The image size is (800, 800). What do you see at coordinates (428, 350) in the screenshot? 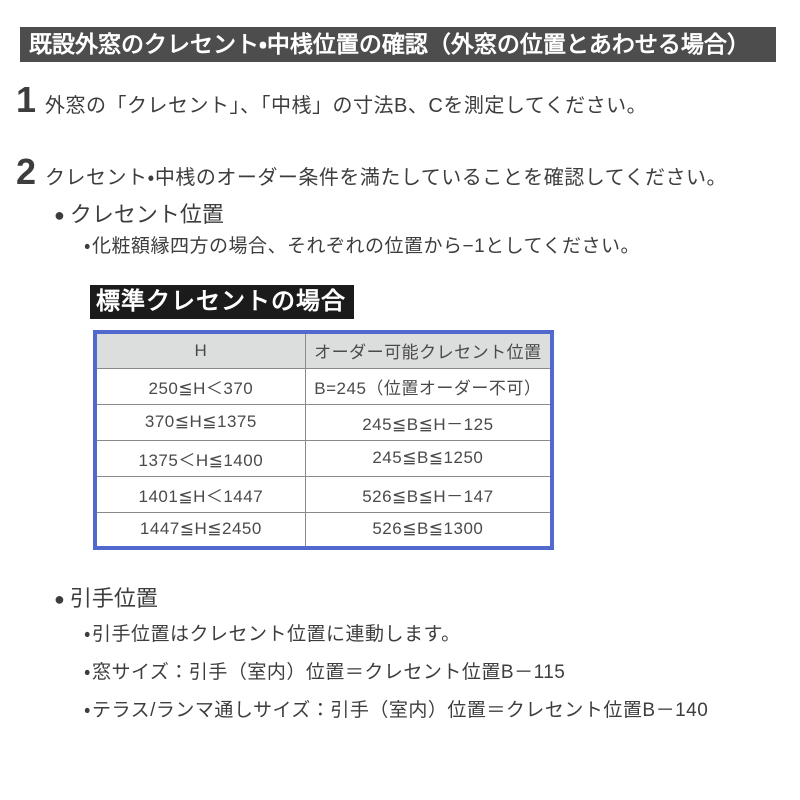
I see `table-header-order-position: オーダー可能クレセント位置` at bounding box center [428, 350].